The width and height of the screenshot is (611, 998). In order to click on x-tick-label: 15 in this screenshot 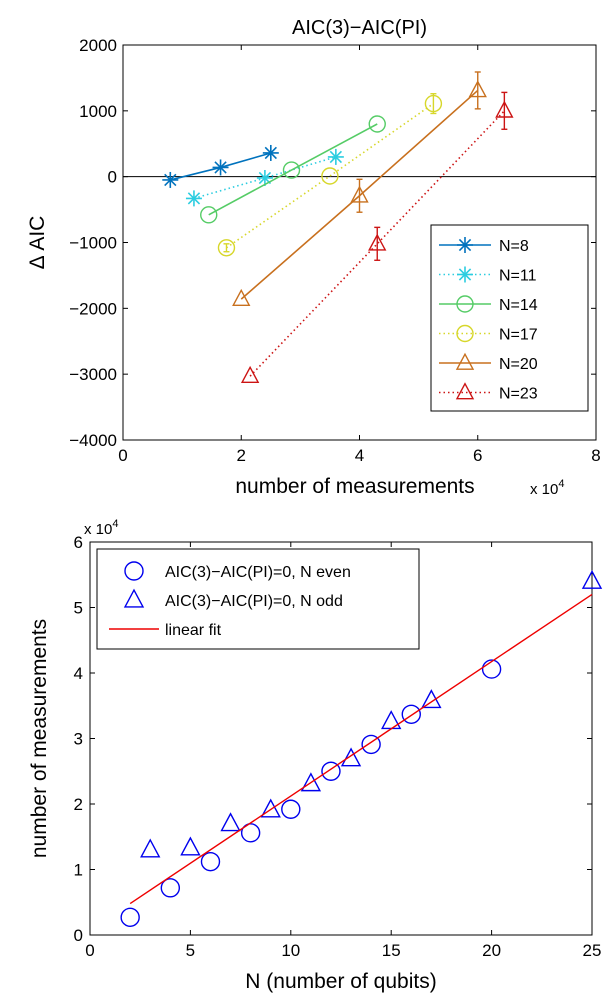, I will do `click(391, 950)`.